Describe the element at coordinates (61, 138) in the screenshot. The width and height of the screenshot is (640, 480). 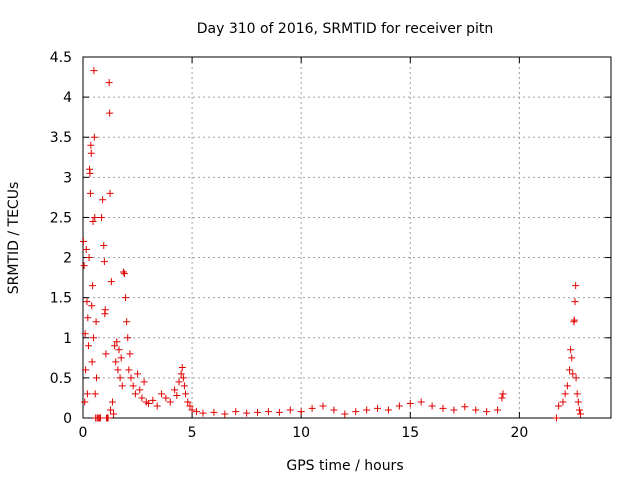
I see `y-tick-label: 3.5` at that location.